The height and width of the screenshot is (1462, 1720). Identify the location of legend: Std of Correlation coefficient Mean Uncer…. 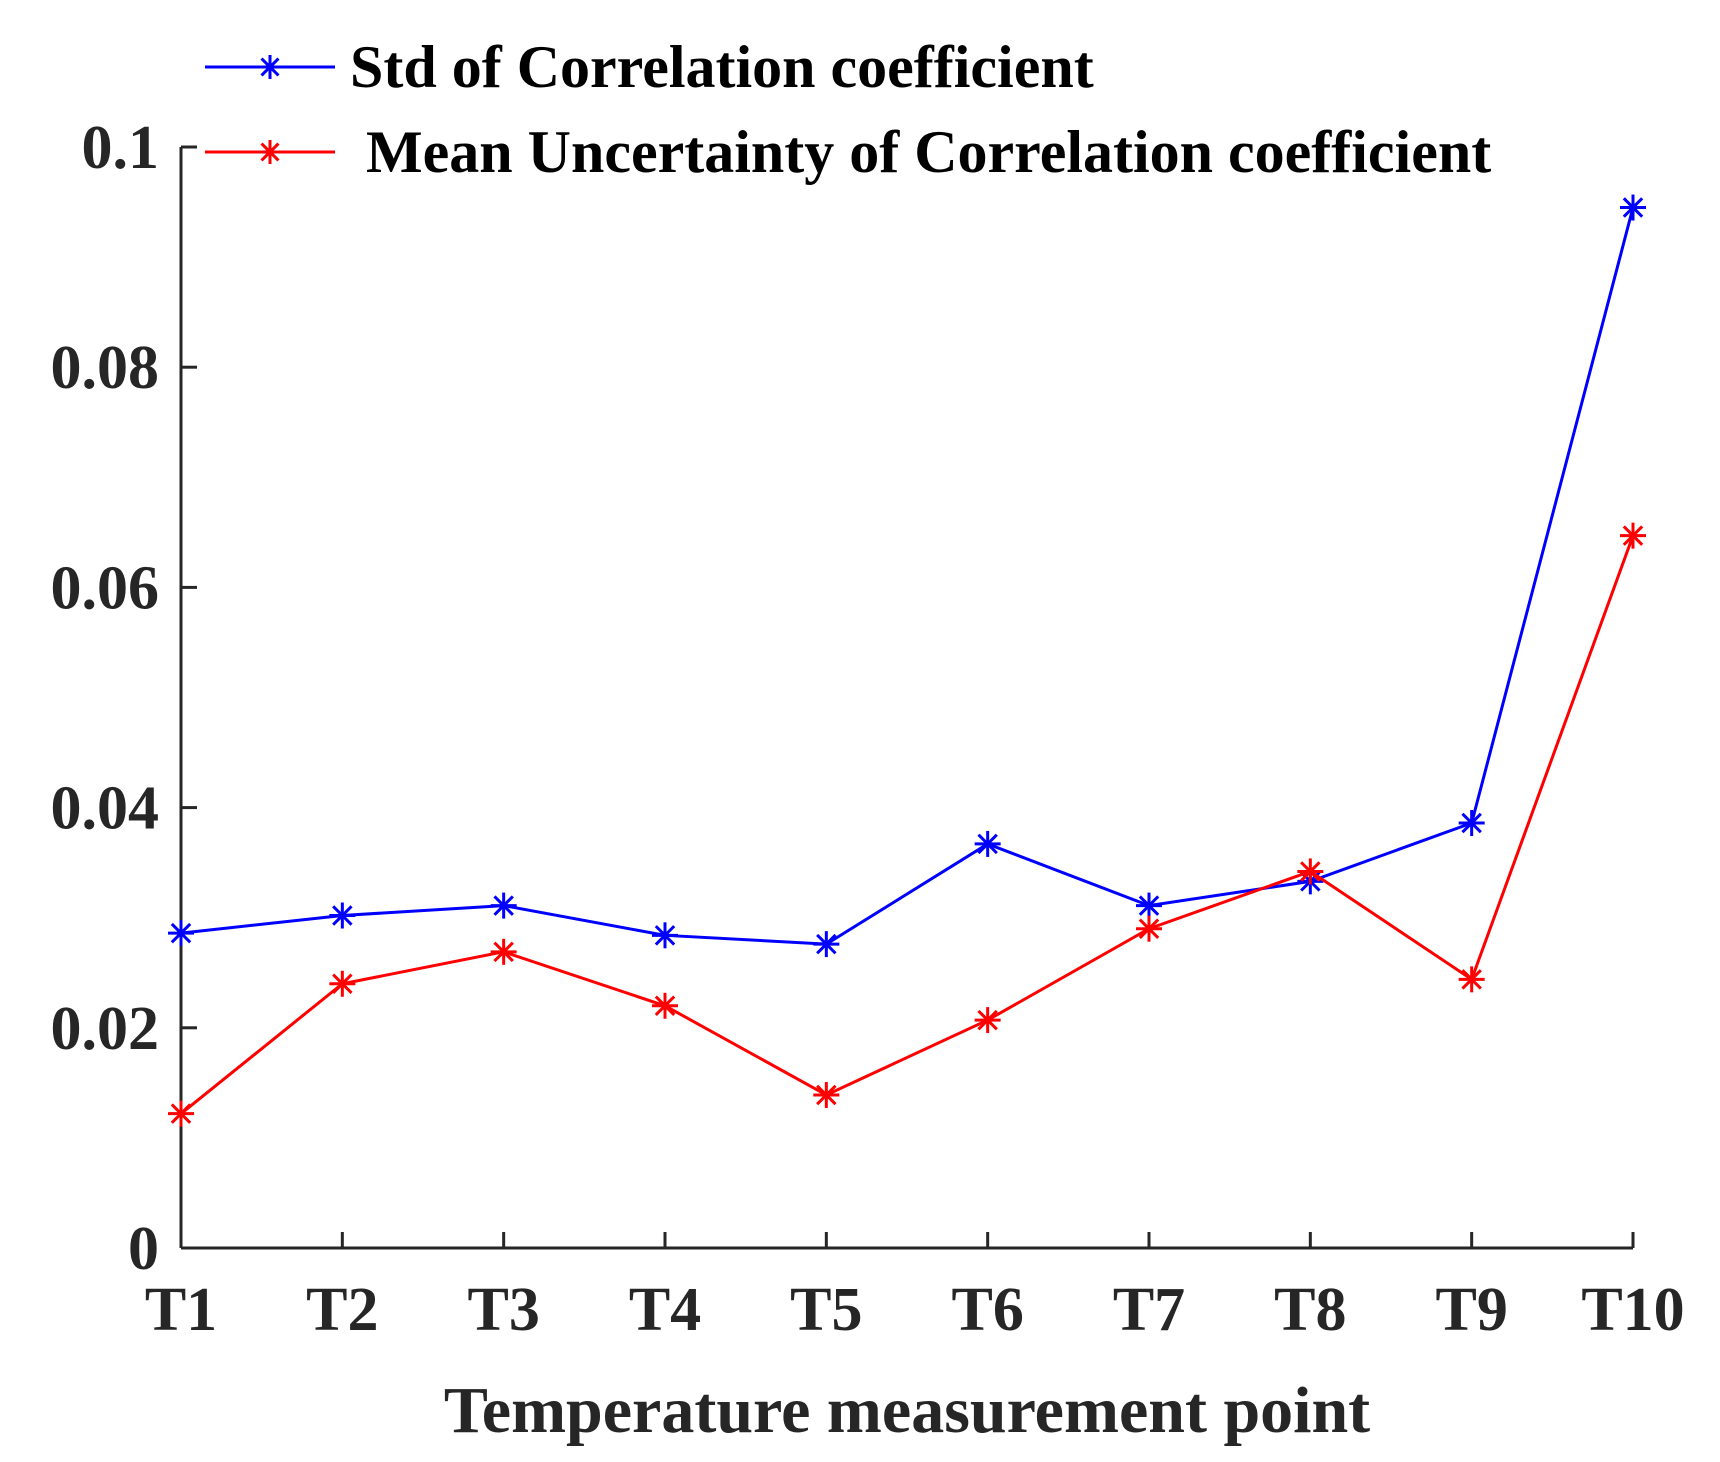
(848, 109).